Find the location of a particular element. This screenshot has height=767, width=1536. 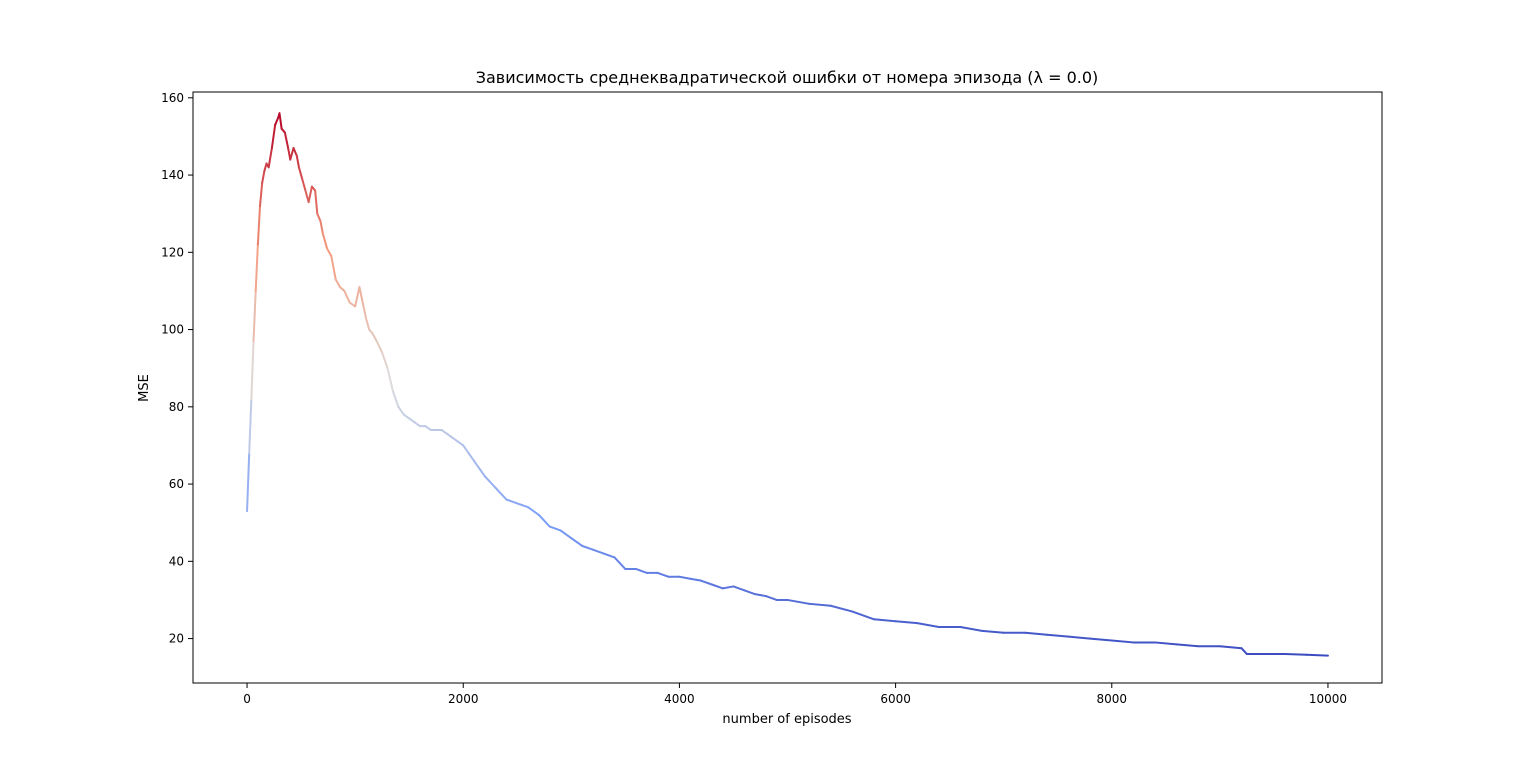

x-tick-label: 2000 is located at coordinates (463, 699).